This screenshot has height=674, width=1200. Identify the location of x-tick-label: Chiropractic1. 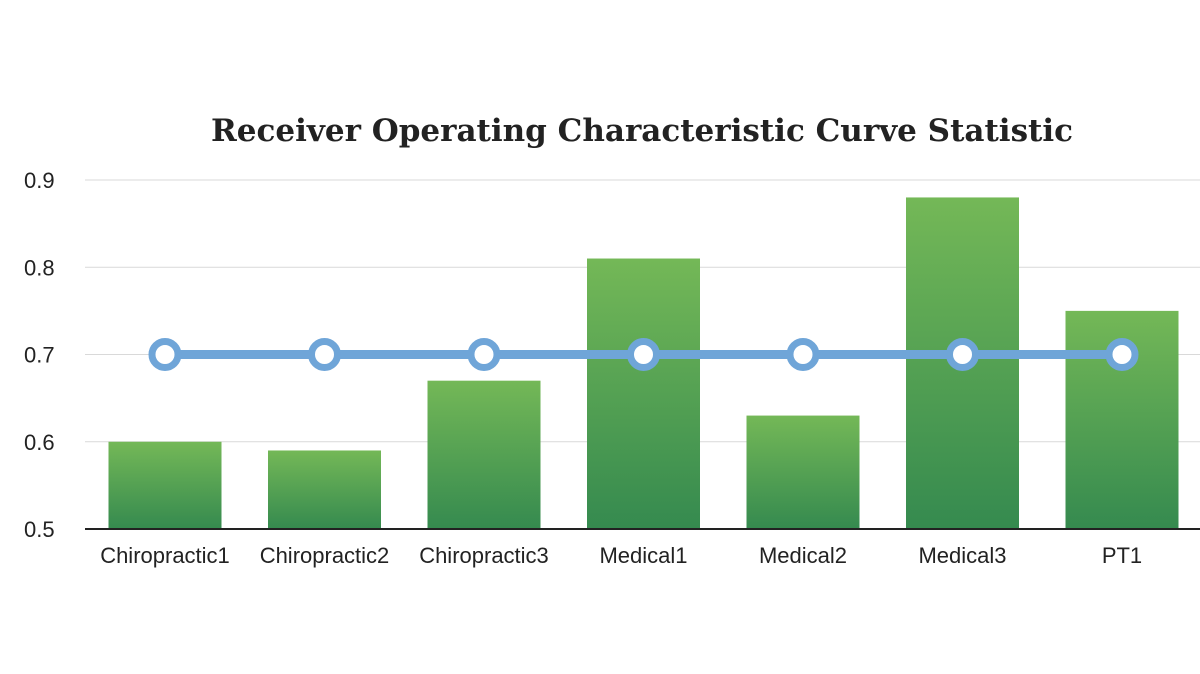
(165, 555).